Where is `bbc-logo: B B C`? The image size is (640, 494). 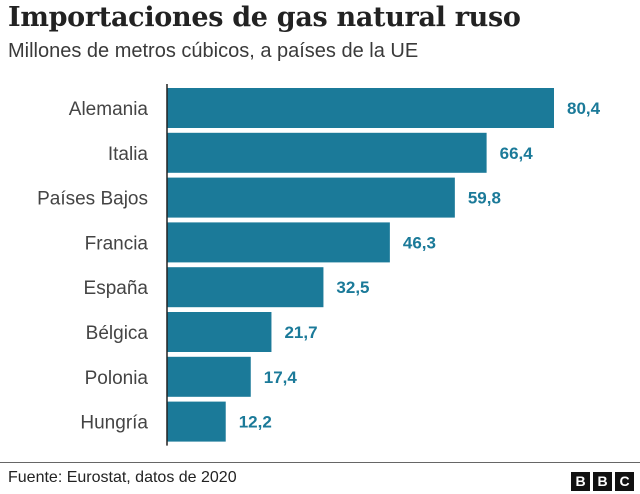 bbc-logo: B B C is located at coordinates (602, 481).